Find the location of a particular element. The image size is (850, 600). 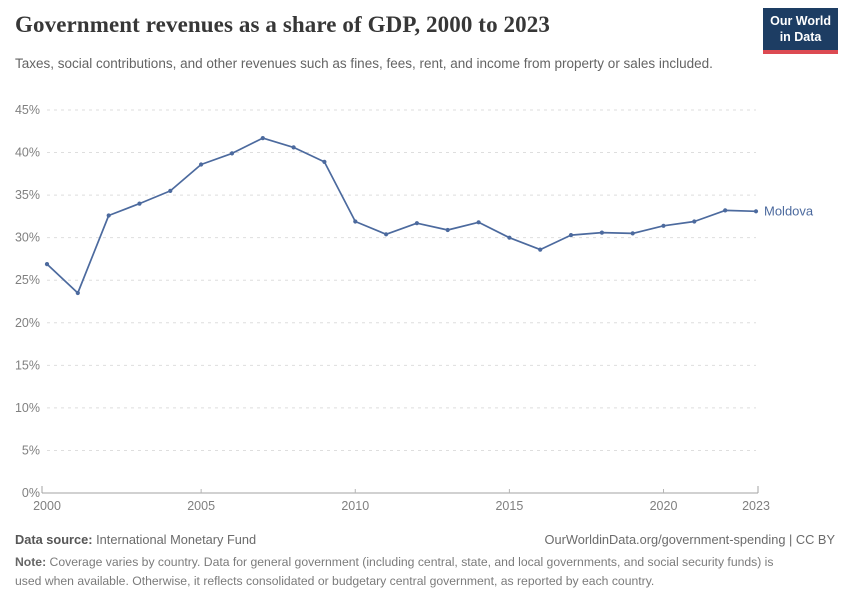

y-axis-tick-label: 10% is located at coordinates (27, 408).